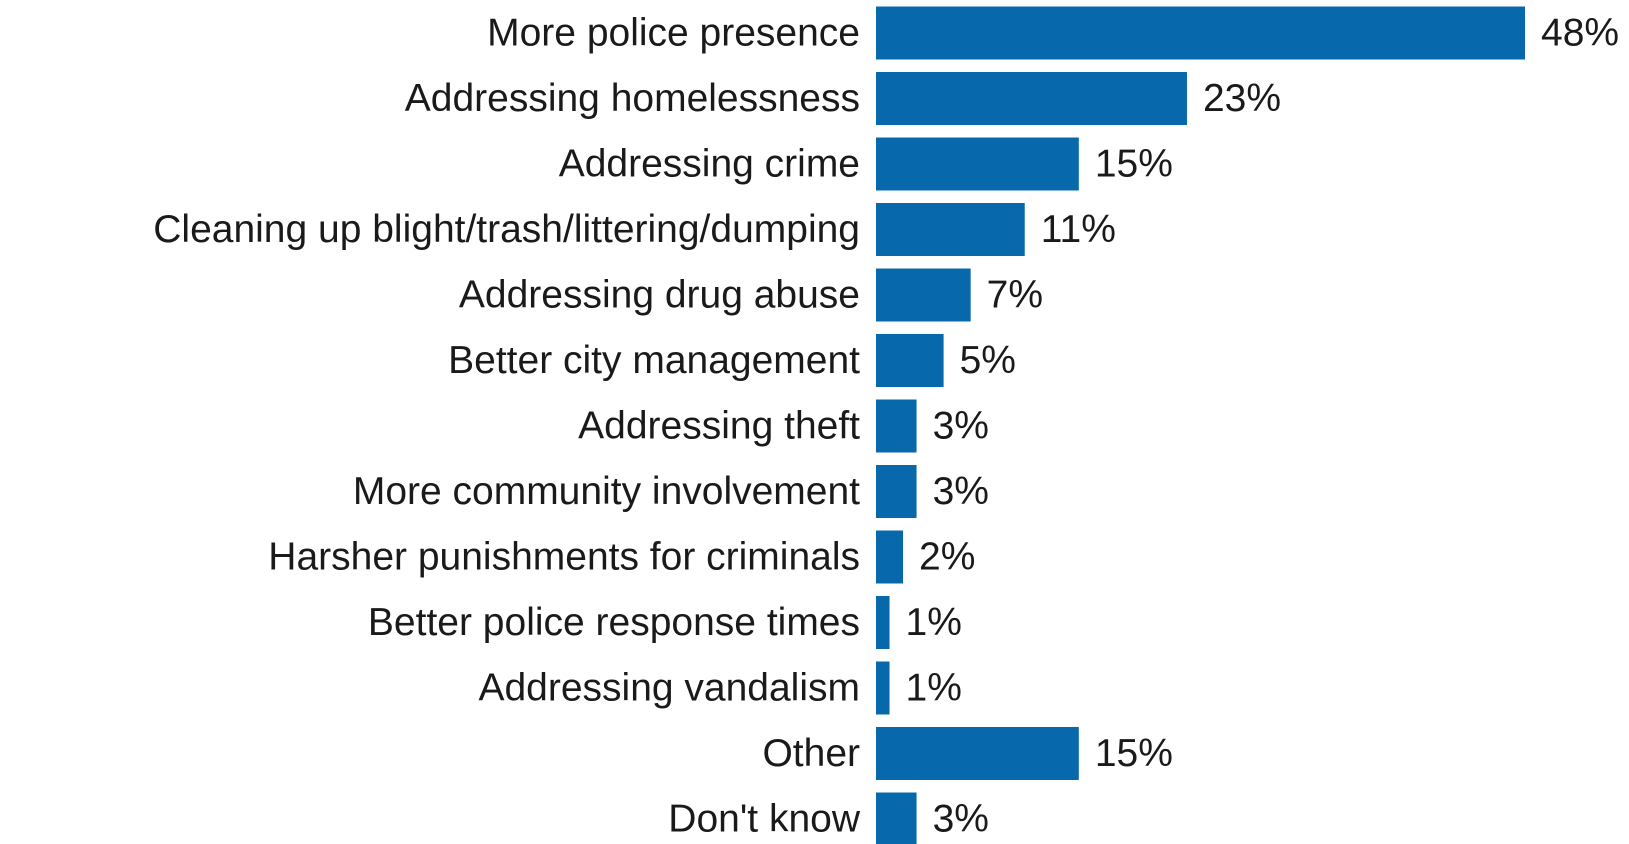 The height and width of the screenshot is (844, 1629). What do you see at coordinates (1580, 33) in the screenshot?
I see `value-label: 48%` at bounding box center [1580, 33].